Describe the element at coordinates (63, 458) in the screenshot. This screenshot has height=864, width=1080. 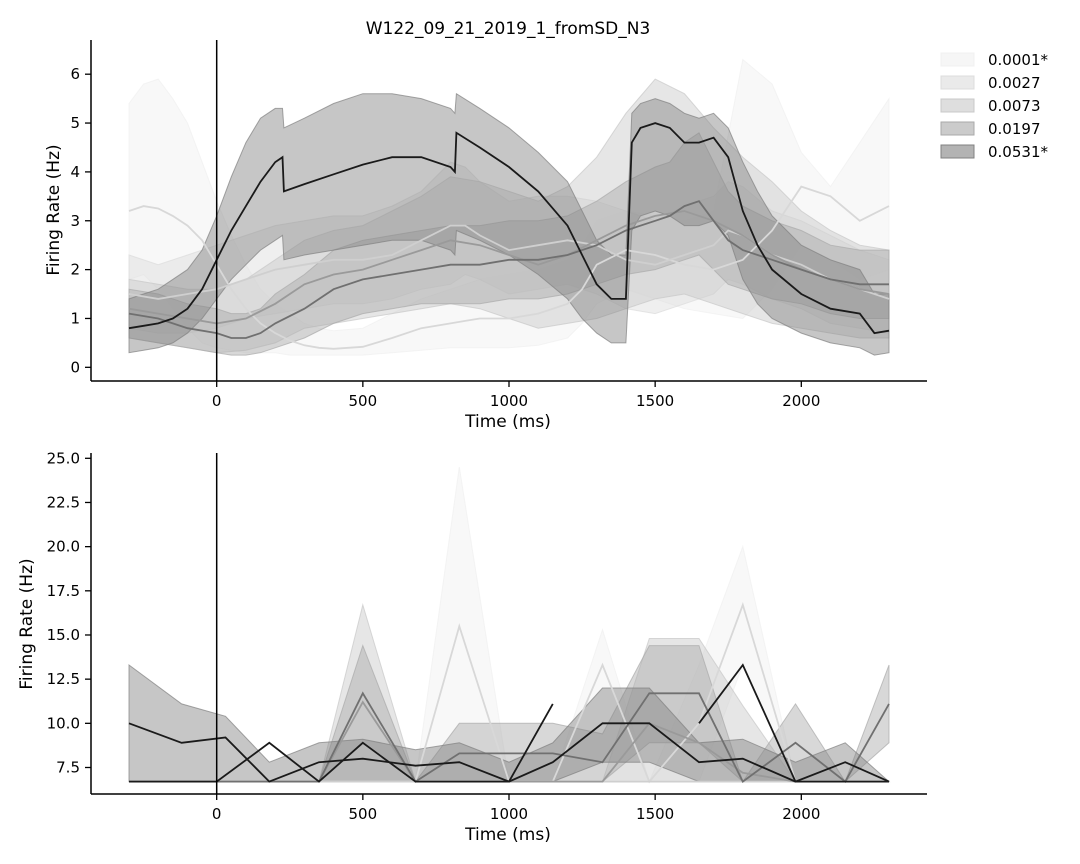
I see `bottom-y-tick-label: 25.0` at that location.